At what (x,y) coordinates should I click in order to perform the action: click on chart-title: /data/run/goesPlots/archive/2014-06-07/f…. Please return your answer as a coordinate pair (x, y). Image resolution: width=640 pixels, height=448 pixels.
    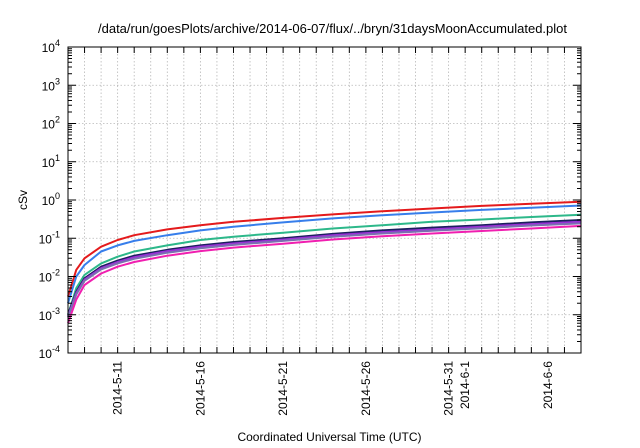
    Looking at the image, I should click on (332, 28).